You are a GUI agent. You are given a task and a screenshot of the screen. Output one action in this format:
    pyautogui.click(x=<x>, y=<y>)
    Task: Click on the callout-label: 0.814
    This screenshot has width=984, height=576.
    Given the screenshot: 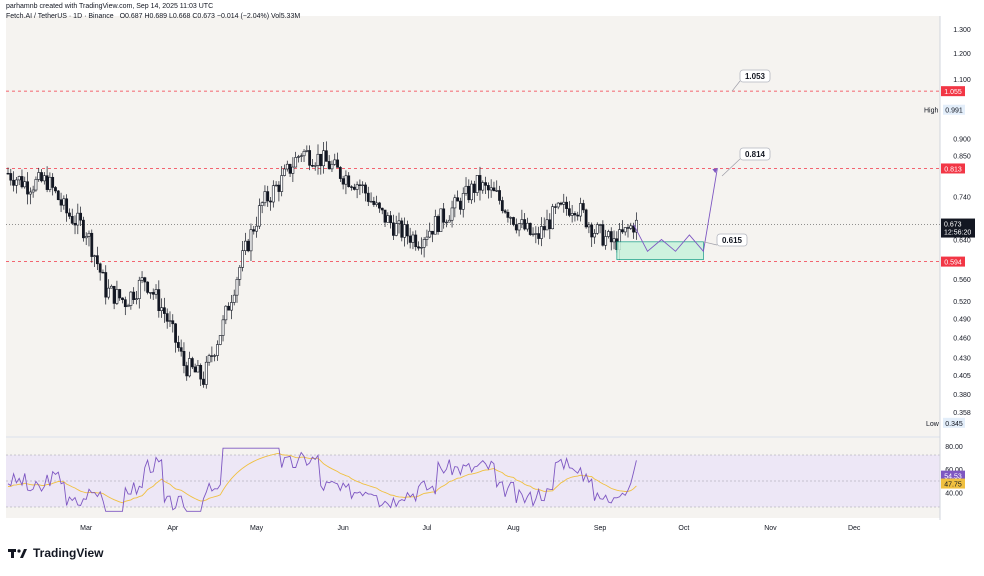 What is the action you would take?
    pyautogui.click(x=755, y=154)
    